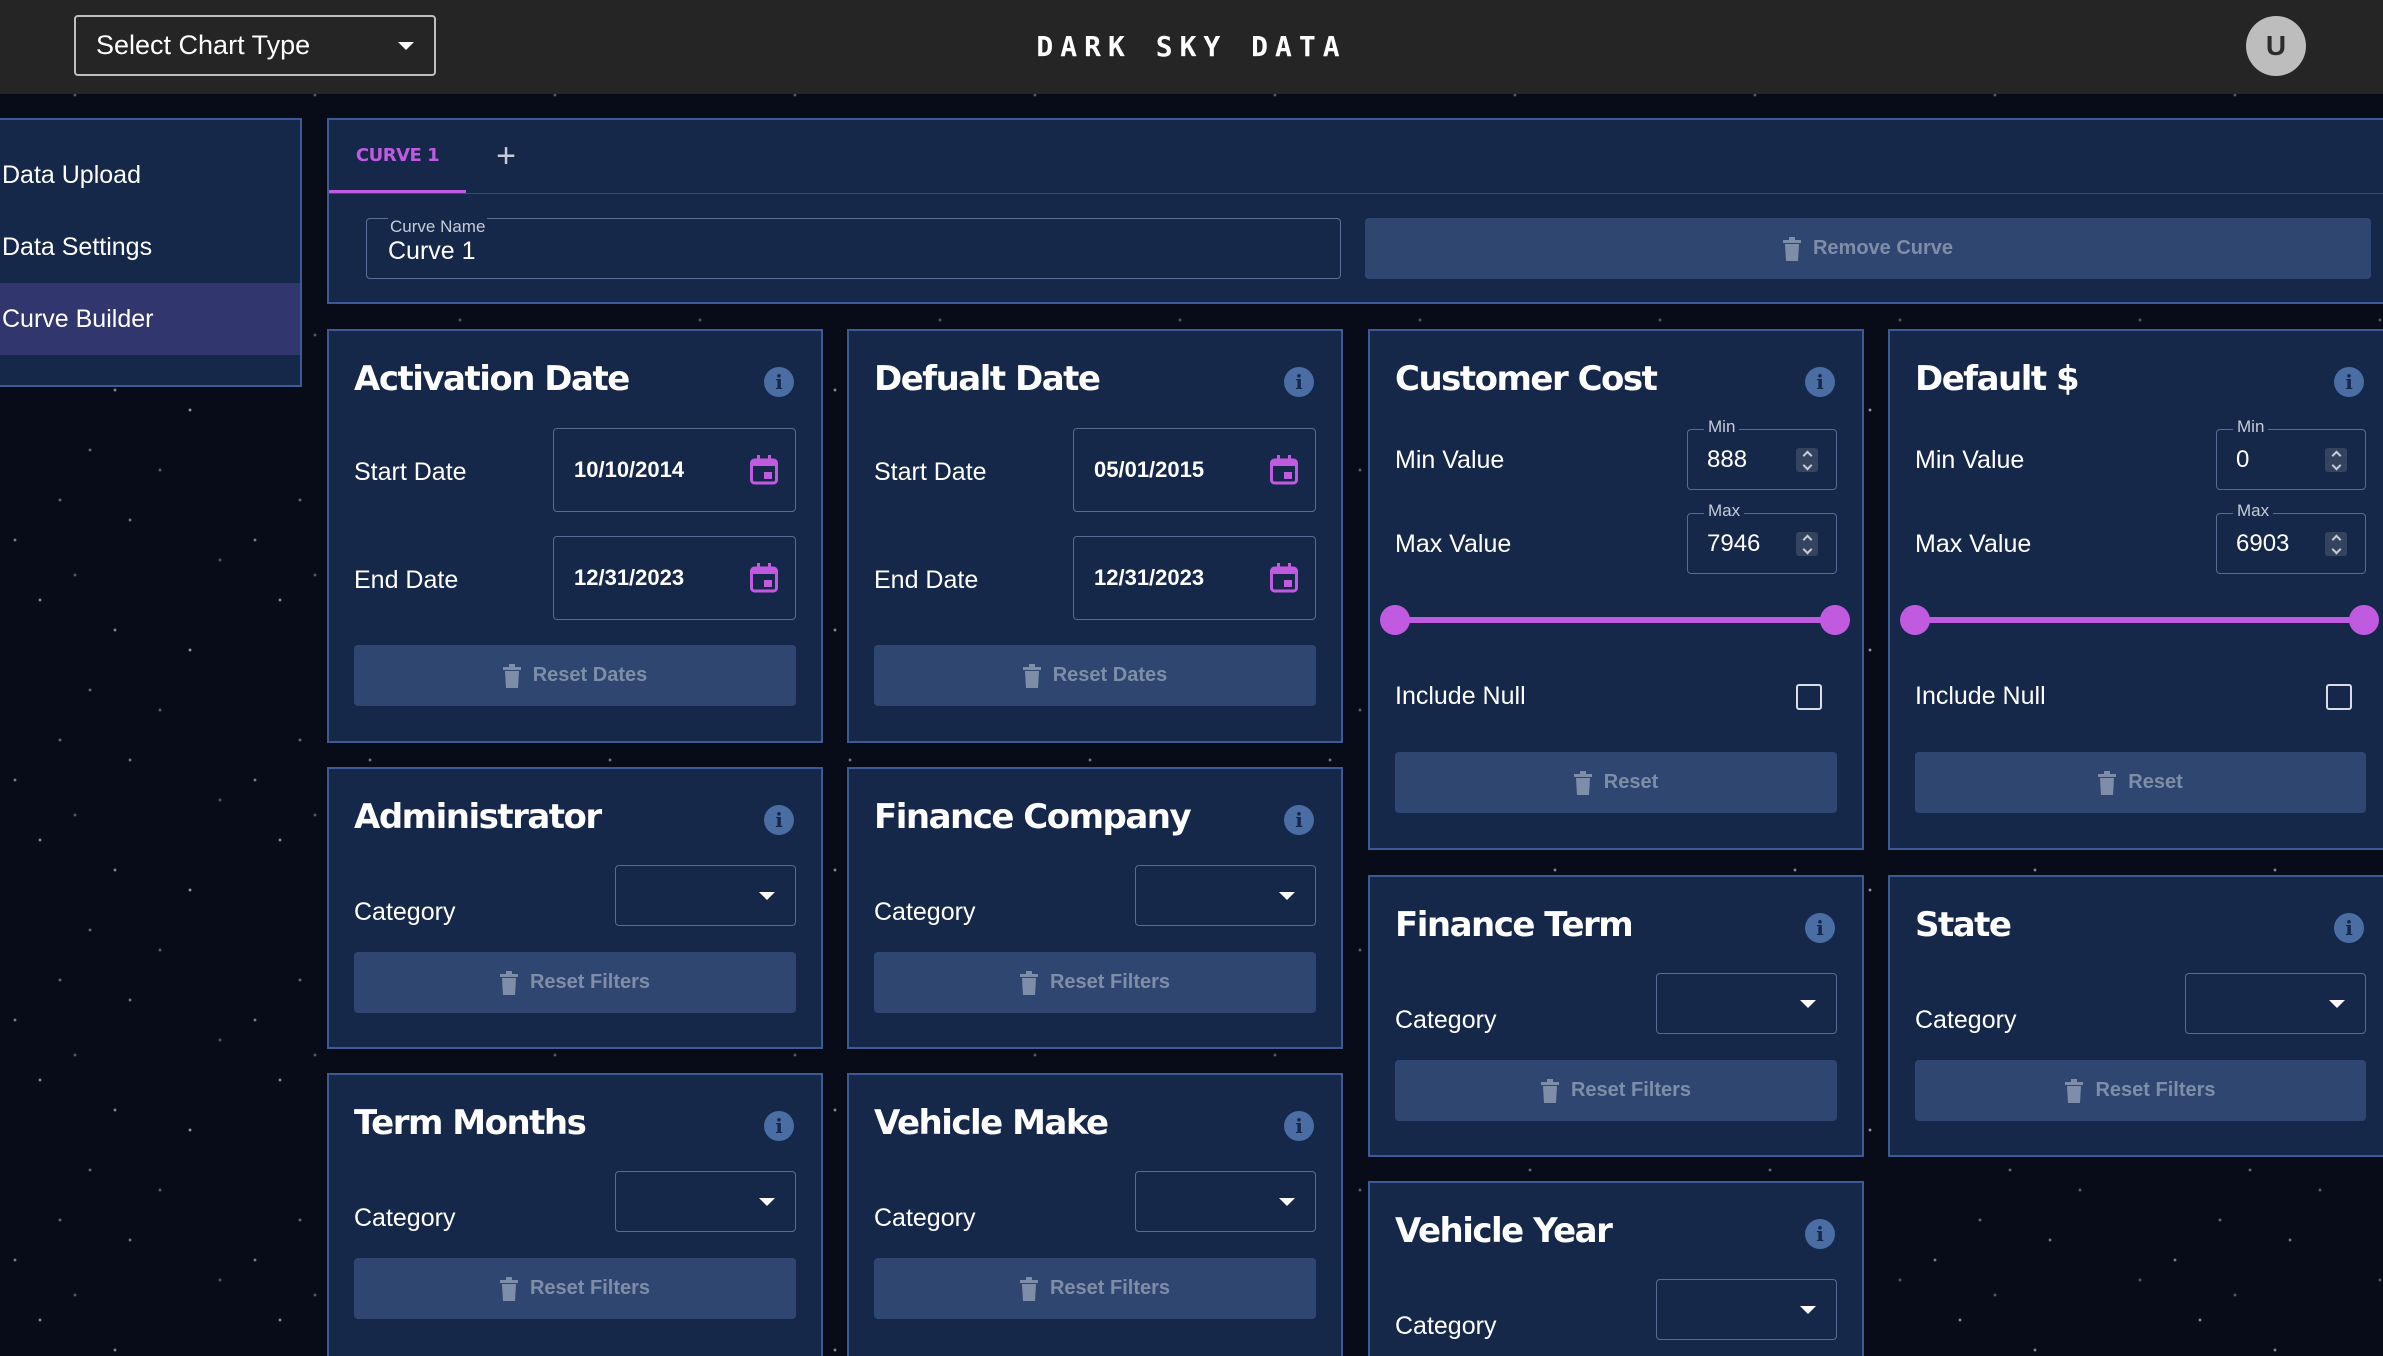 This screenshot has width=2383, height=1356. Describe the element at coordinates (1616, 1268) in the screenshot. I see `vehicle-year-card: Vehicle Year i Category` at that location.